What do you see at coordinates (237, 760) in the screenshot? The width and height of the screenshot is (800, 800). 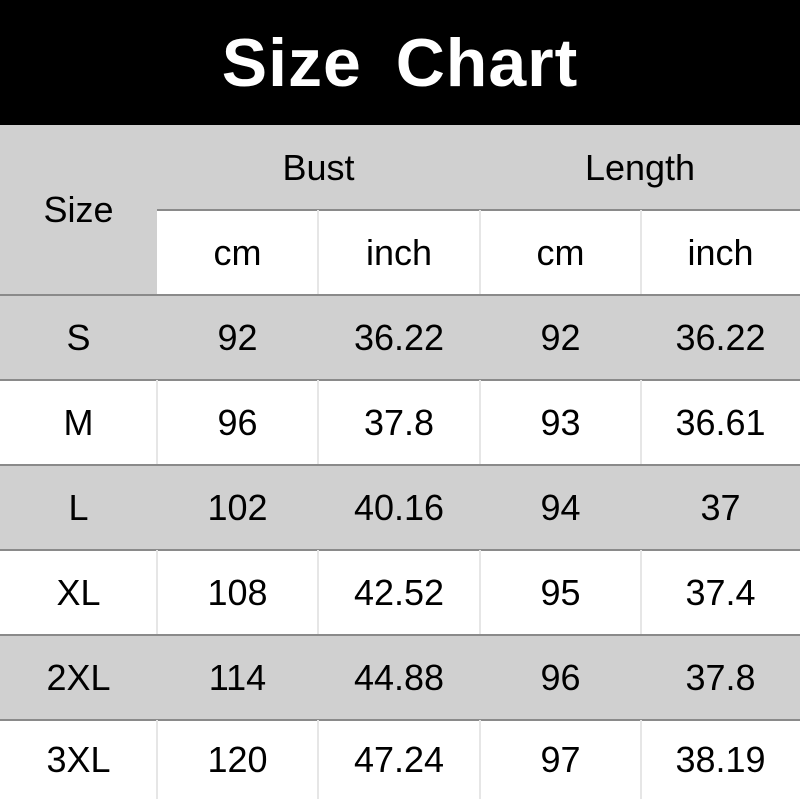 I see `cell-bust-cm: 120` at bounding box center [237, 760].